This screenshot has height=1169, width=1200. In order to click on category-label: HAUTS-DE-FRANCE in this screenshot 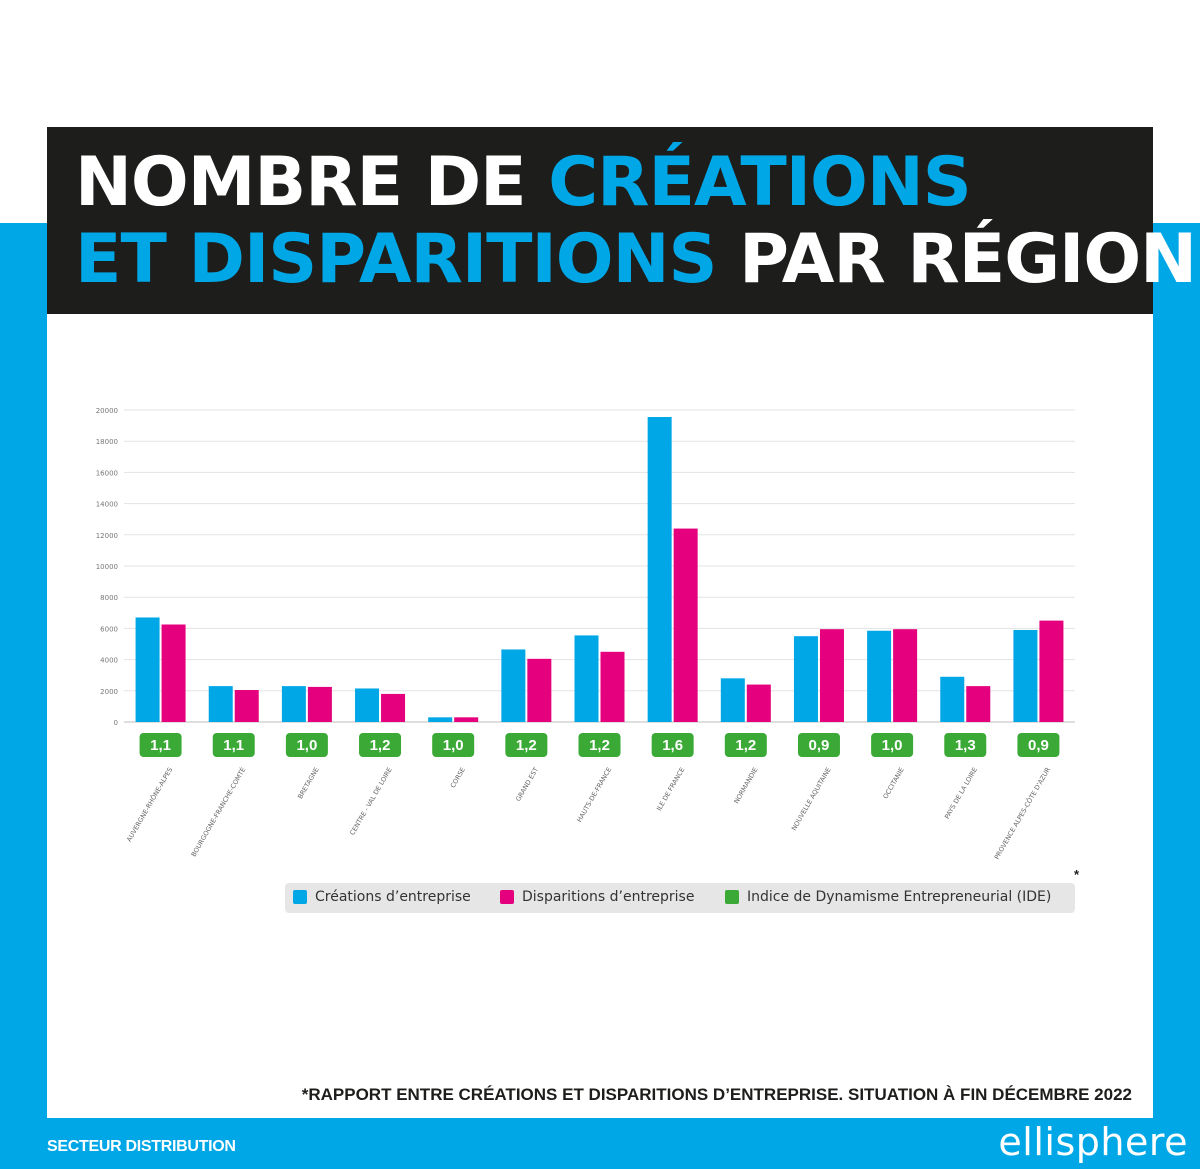, I will do `click(594, 795)`.